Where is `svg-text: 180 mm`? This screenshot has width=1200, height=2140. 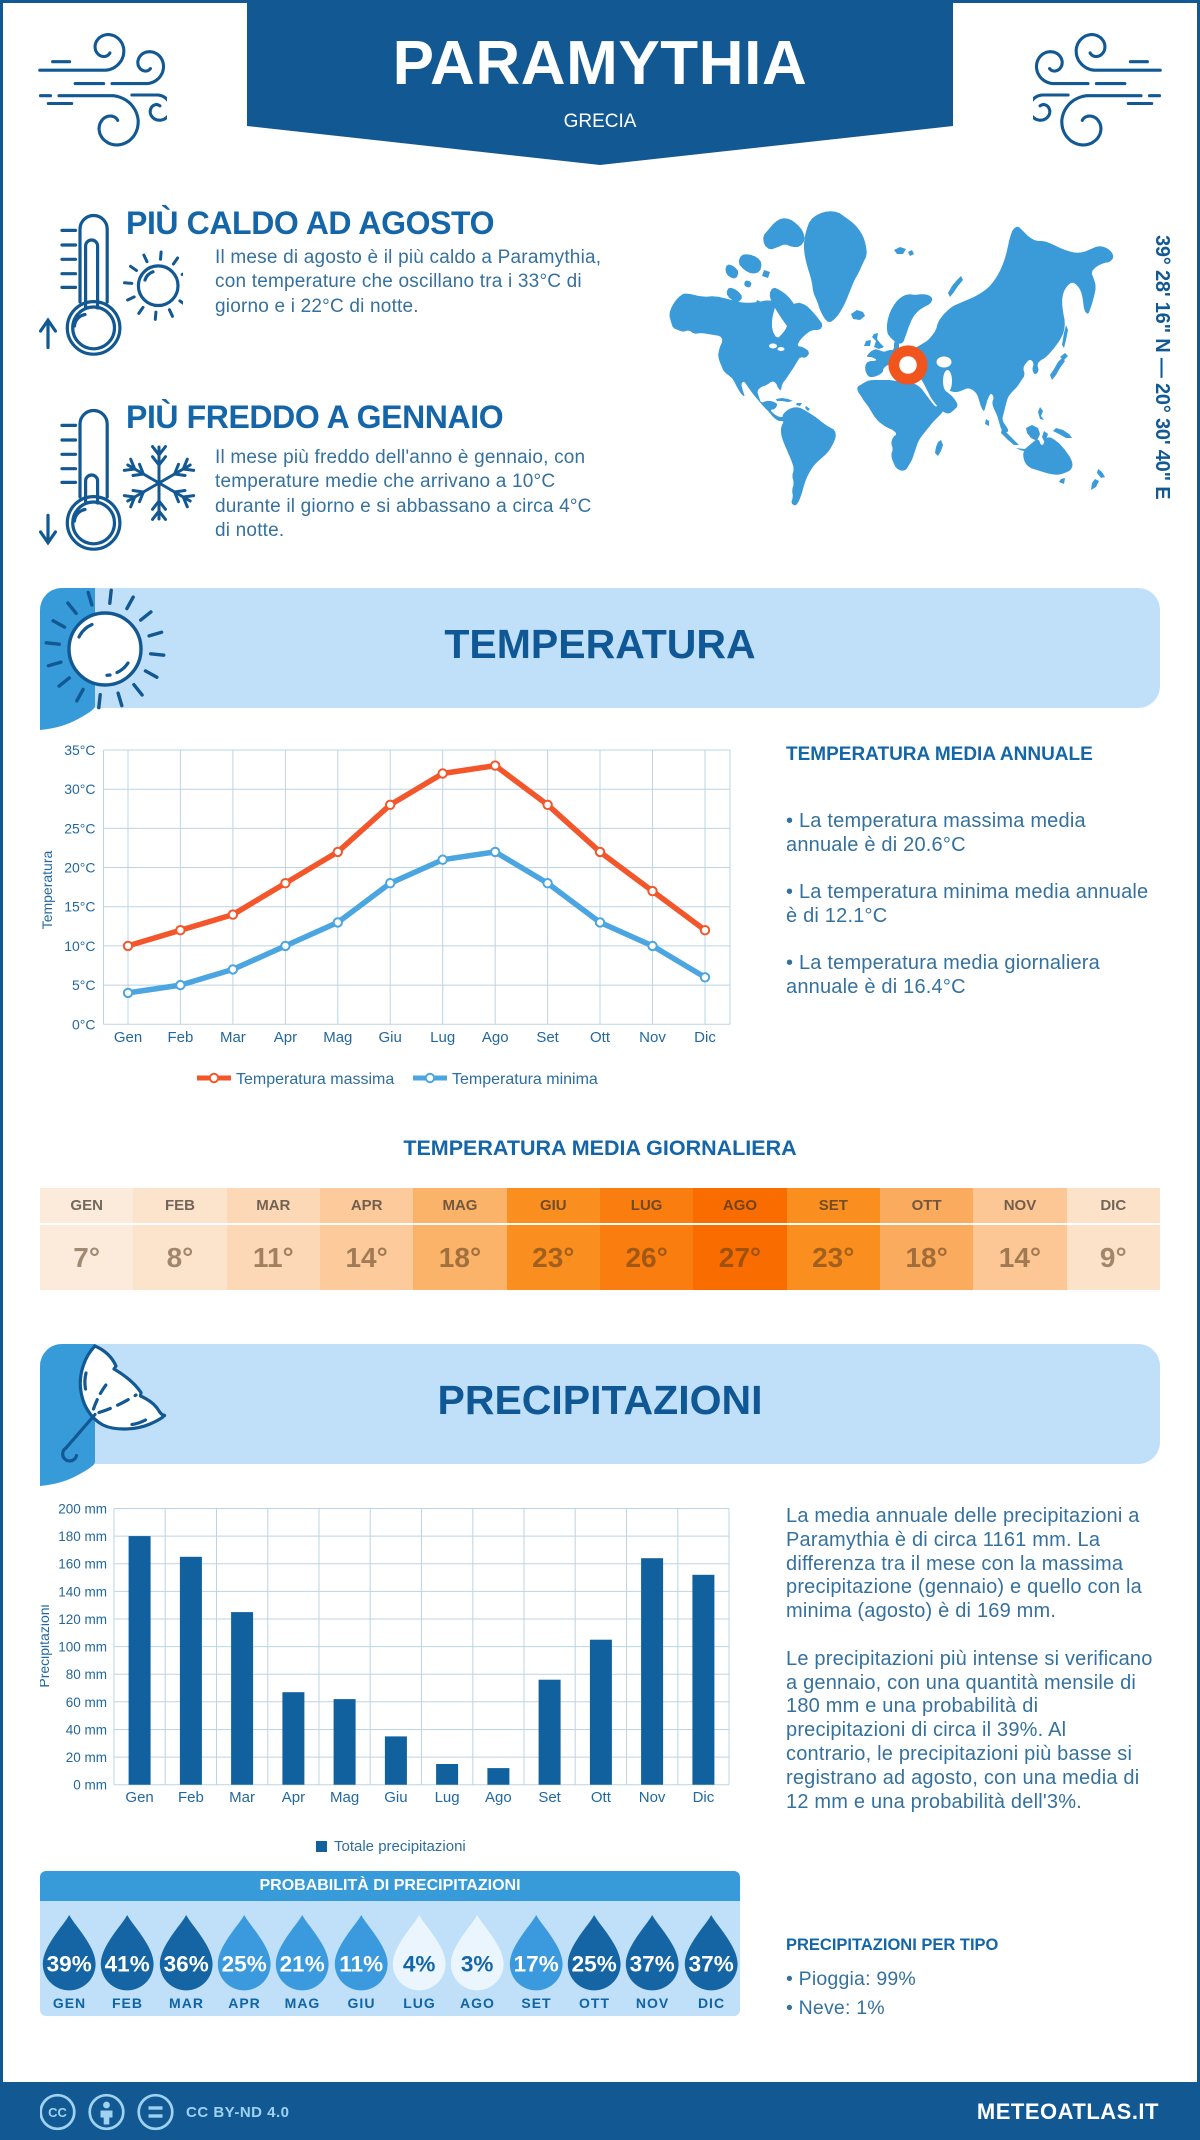
svg-text: 180 mm is located at coordinates (82, 1536).